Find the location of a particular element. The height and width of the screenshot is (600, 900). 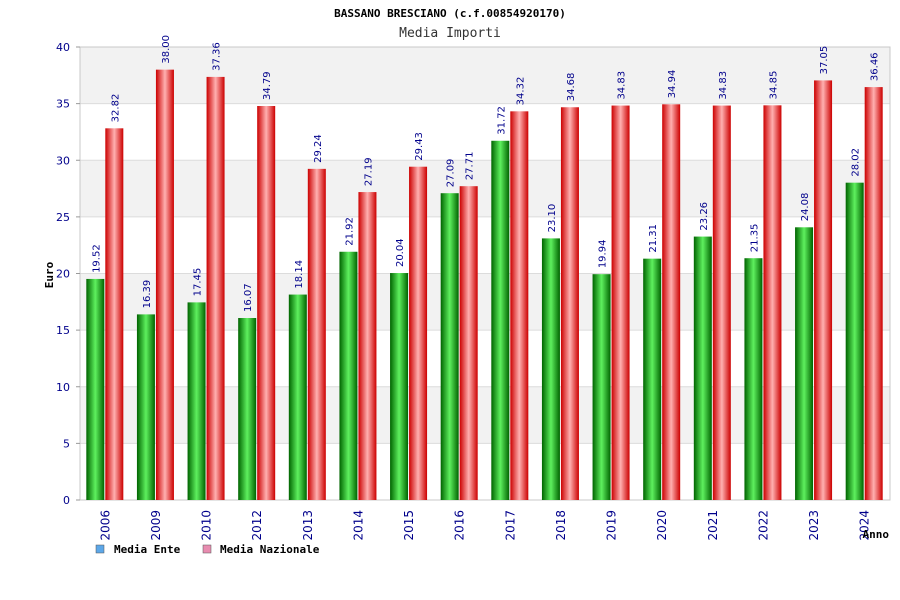

data-label-media-ente: 17.45 is located at coordinates (198, 282).